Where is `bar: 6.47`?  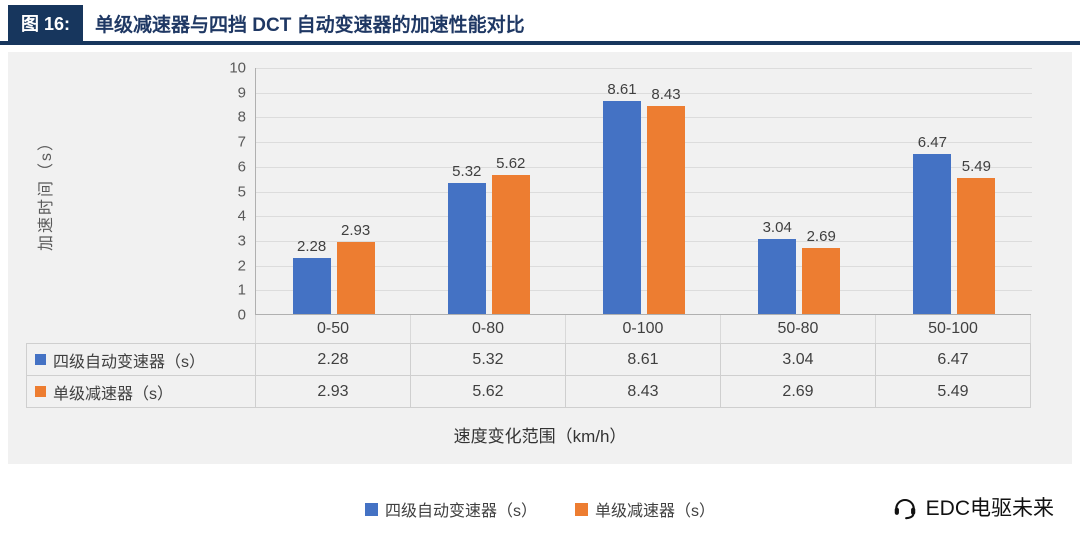
bar: 6.47 is located at coordinates (932, 224).